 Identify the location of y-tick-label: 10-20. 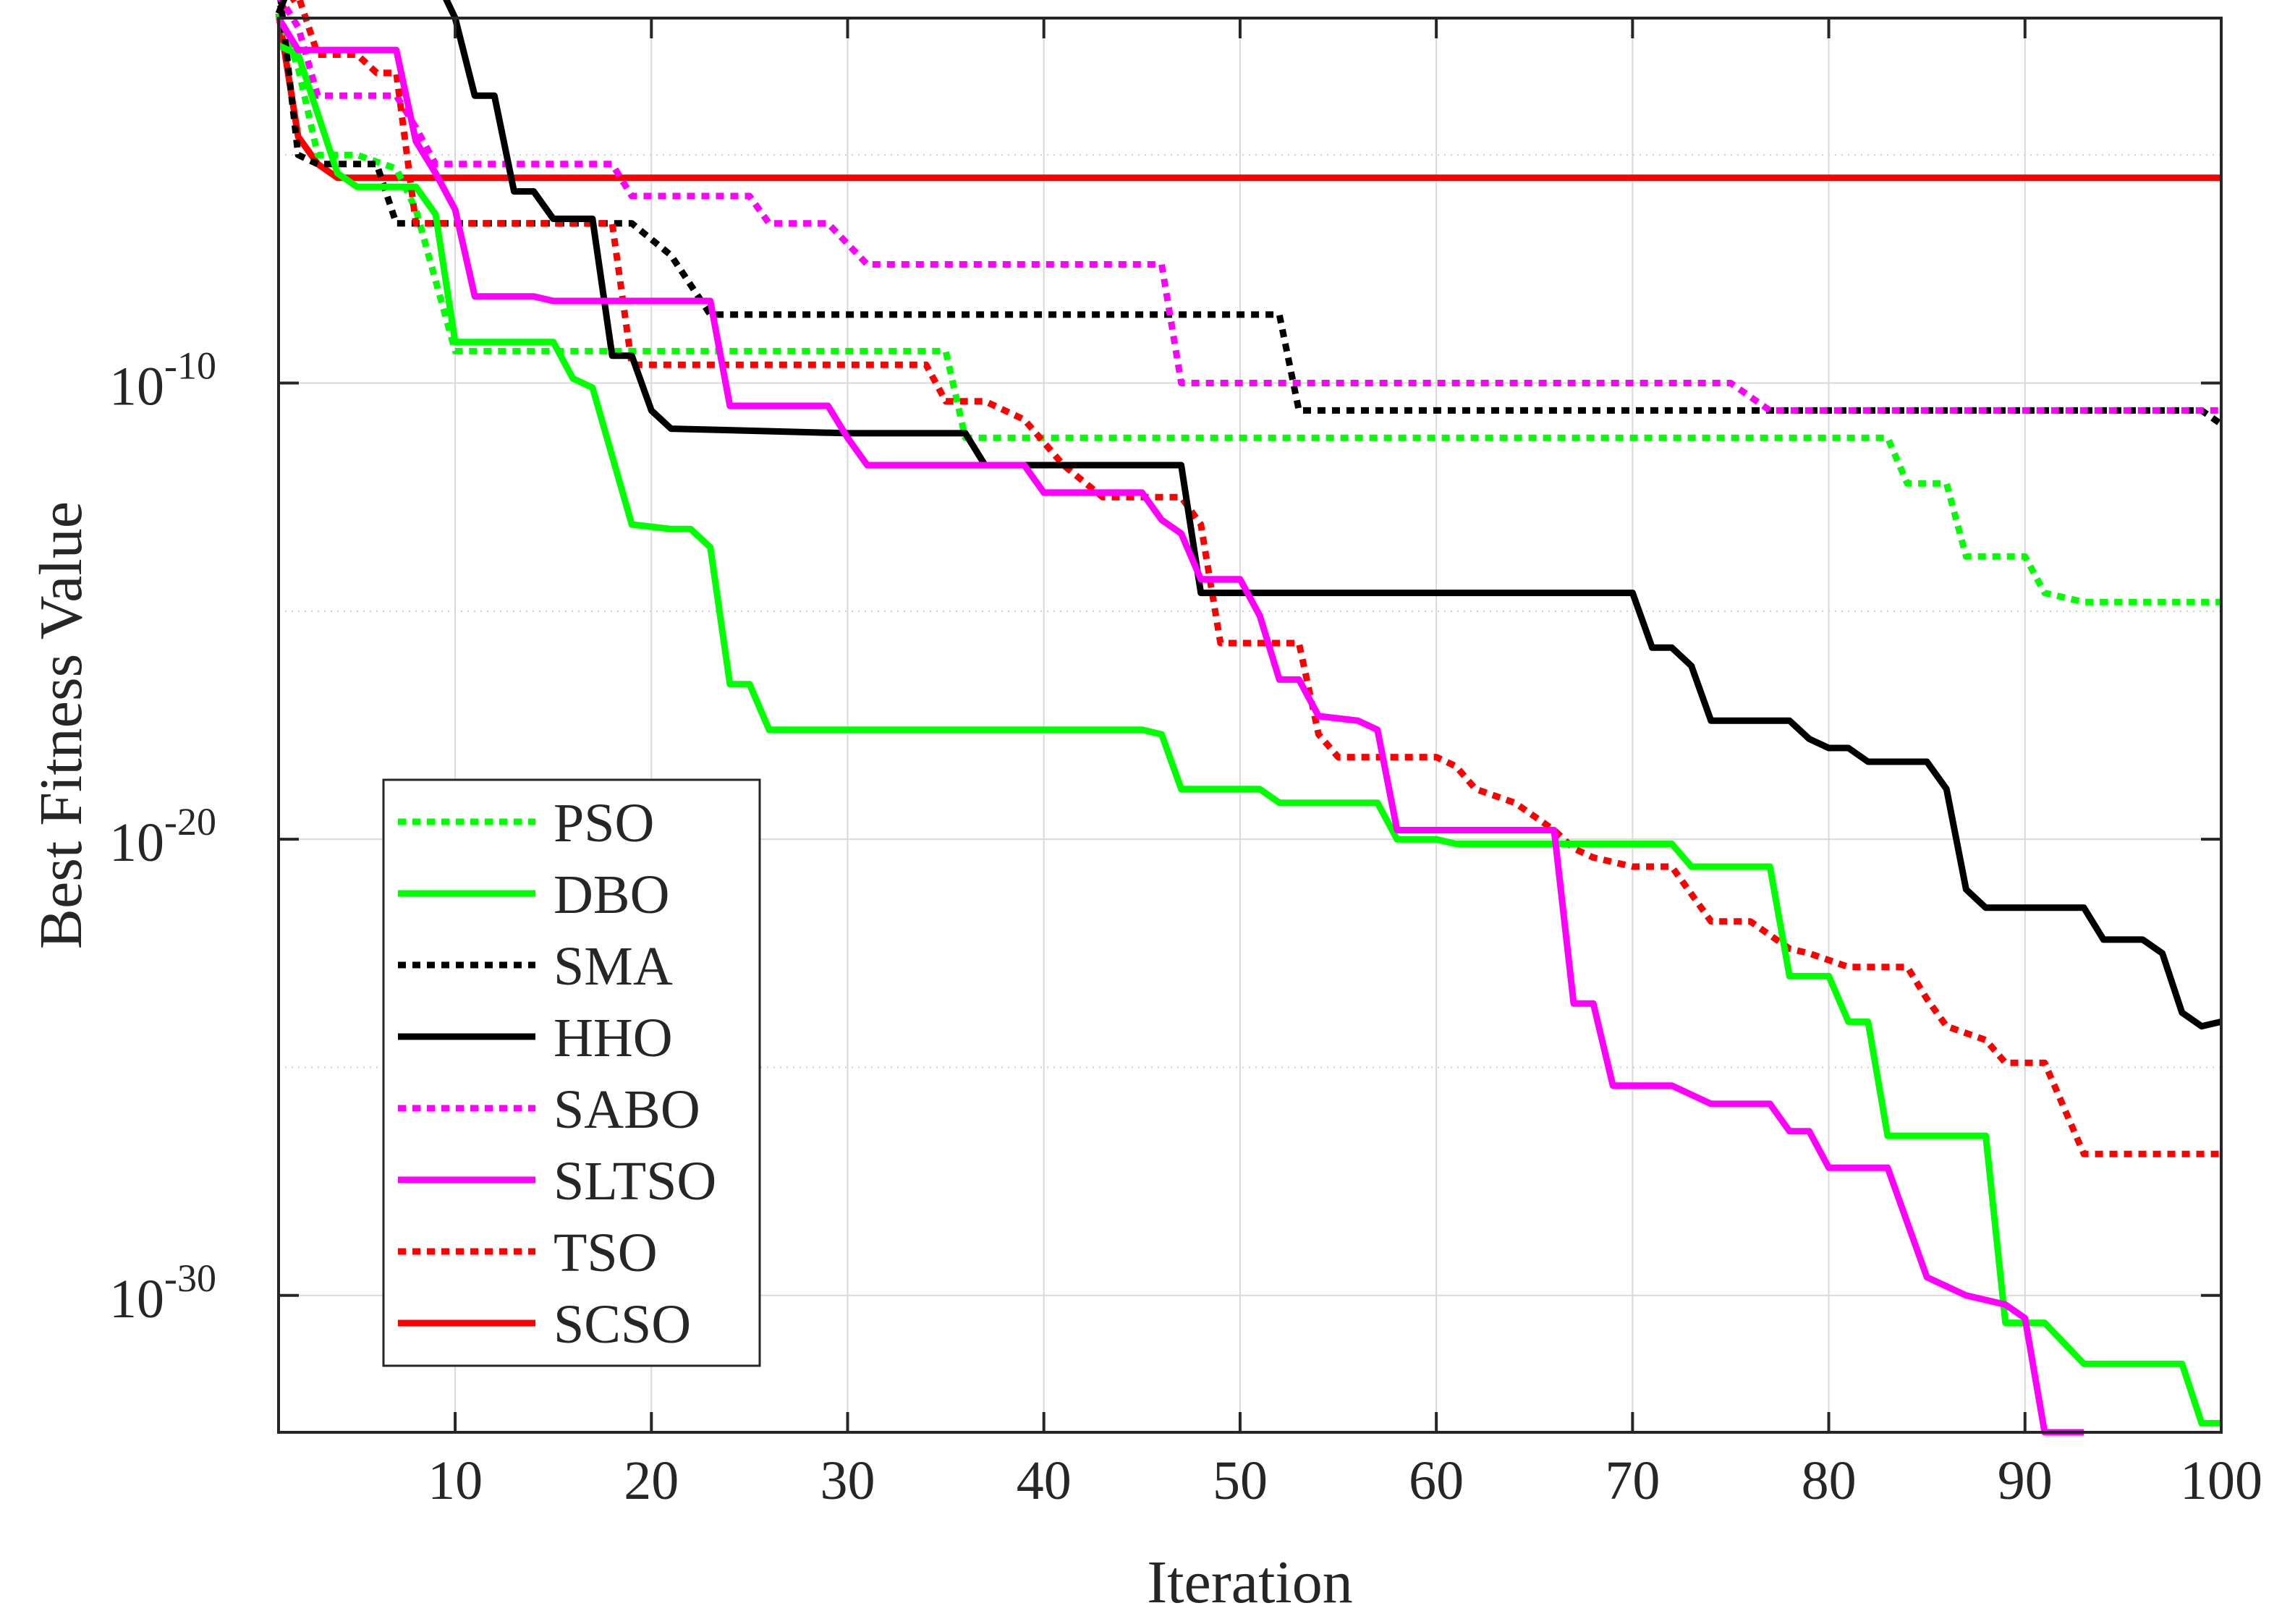
(163, 836).